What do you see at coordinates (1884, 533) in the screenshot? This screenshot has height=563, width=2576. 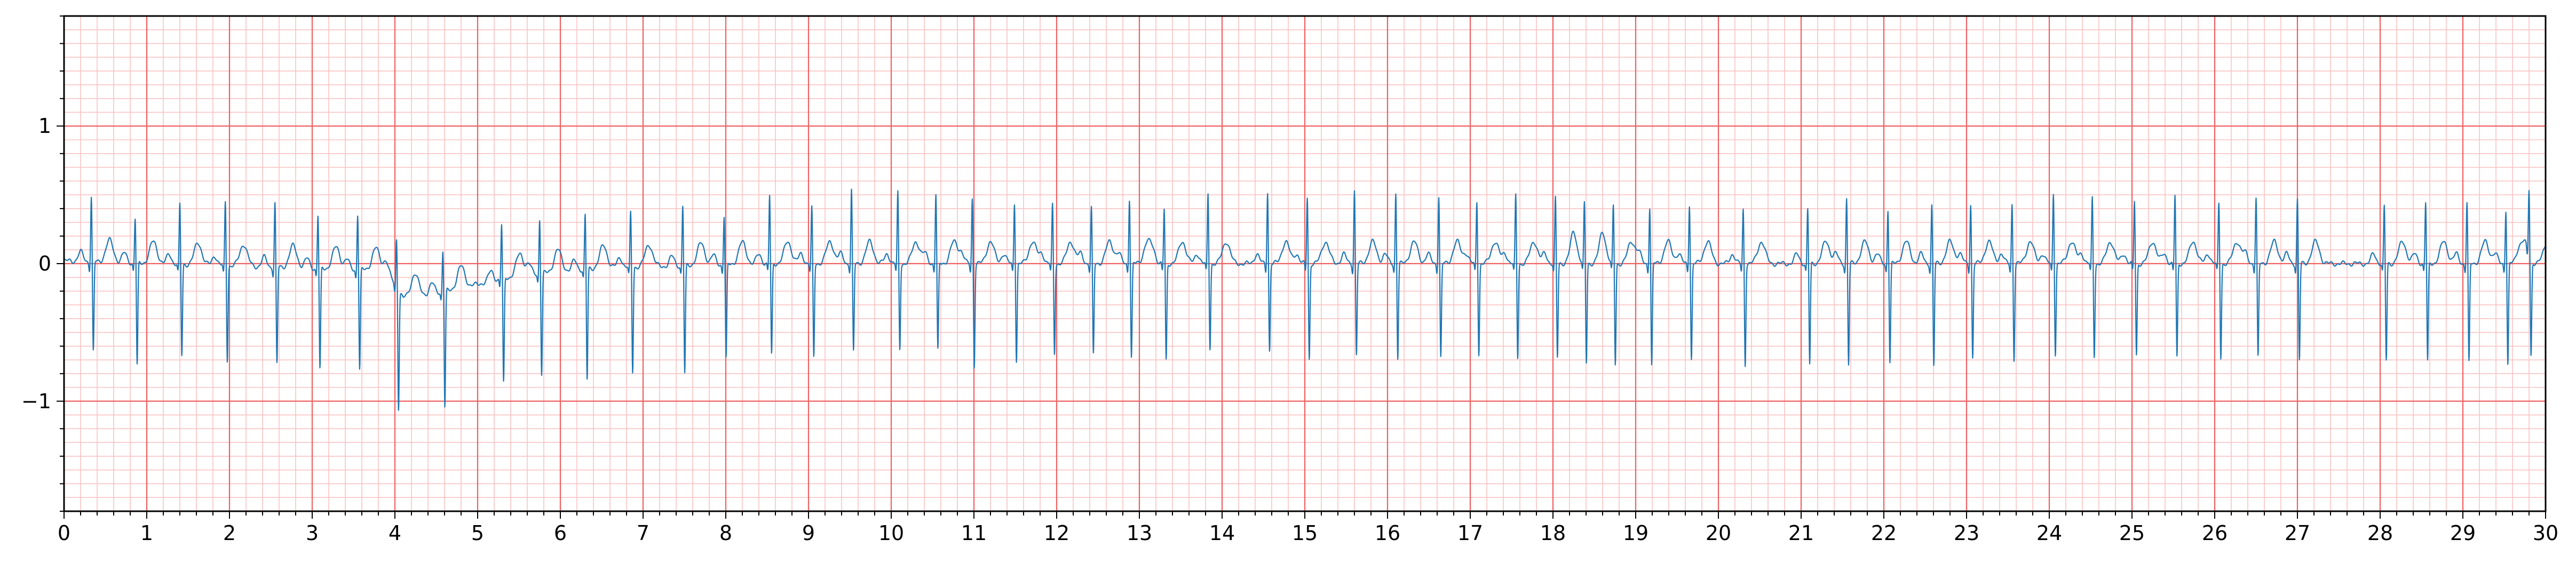 I see `x-tick-label: 22` at bounding box center [1884, 533].